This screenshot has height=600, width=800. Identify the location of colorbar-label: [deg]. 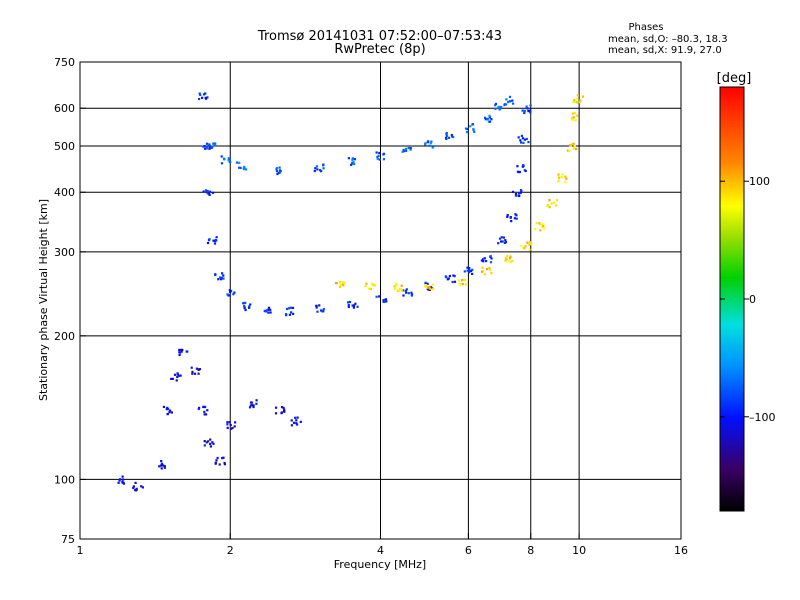
(734, 78).